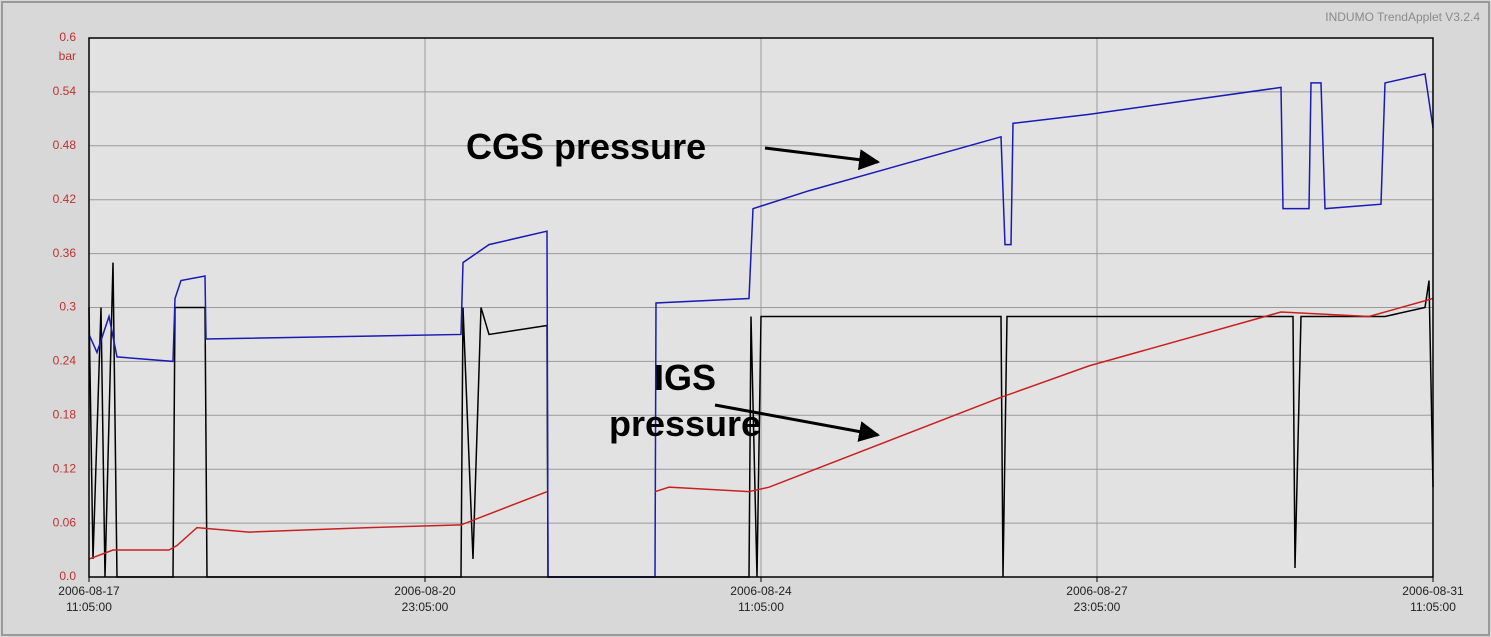  Describe the element at coordinates (761, 599) in the screenshot. I see `x-tick-label: 2006-08-24 11:05:00` at that location.